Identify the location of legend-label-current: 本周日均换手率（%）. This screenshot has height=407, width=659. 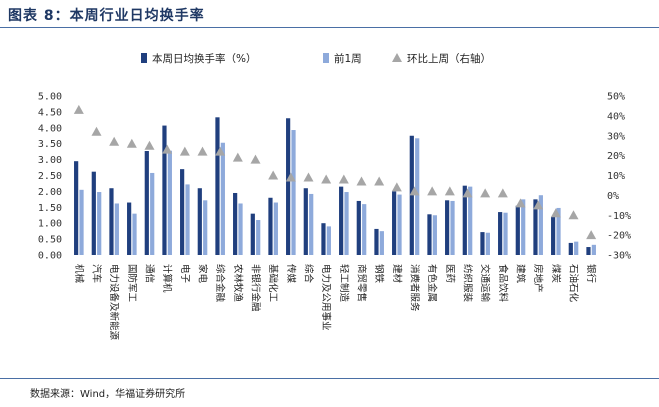
(204, 58).